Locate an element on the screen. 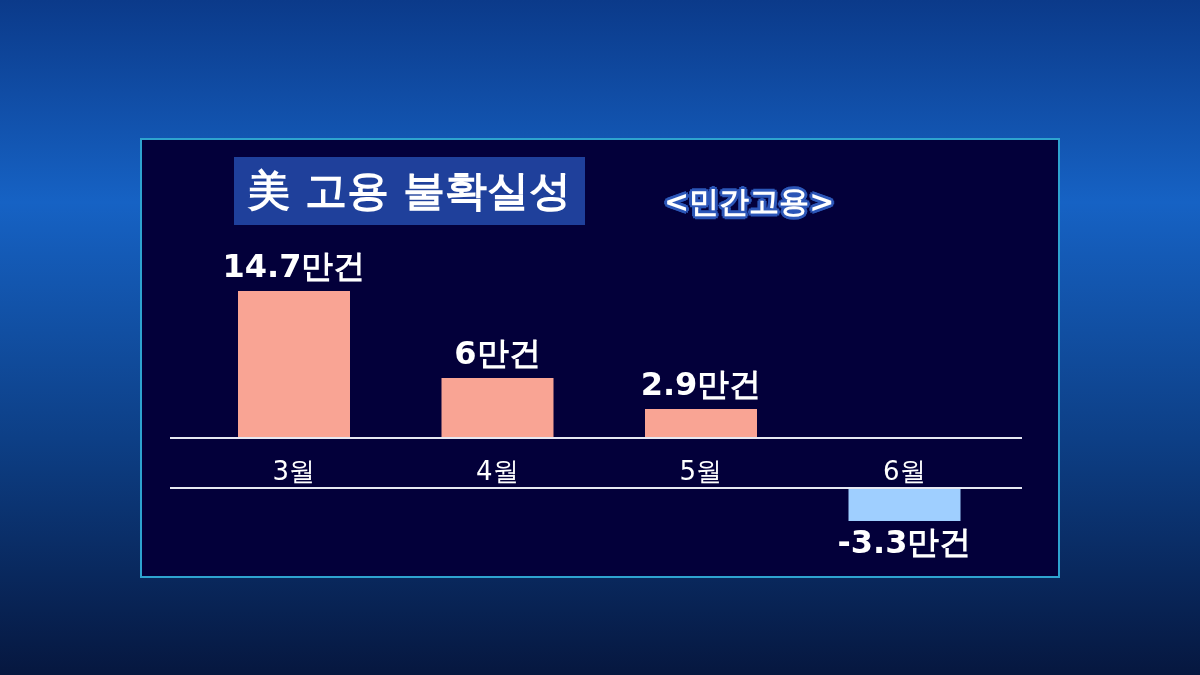 Image resolution: width=1200 pixels, height=675 pixels. x-tick-label: 6월 is located at coordinates (904, 470).